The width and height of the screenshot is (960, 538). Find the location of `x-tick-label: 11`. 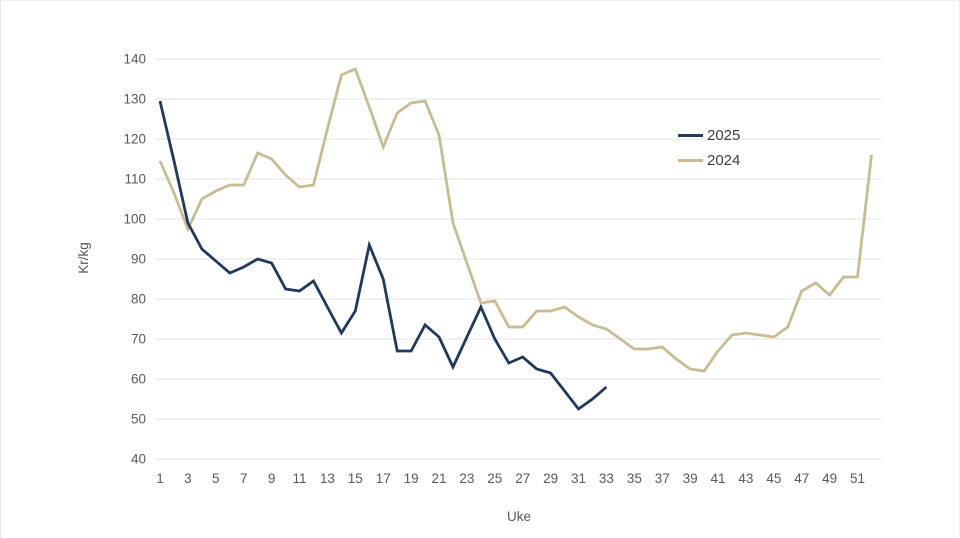

x-tick-label: 11 is located at coordinates (300, 478).